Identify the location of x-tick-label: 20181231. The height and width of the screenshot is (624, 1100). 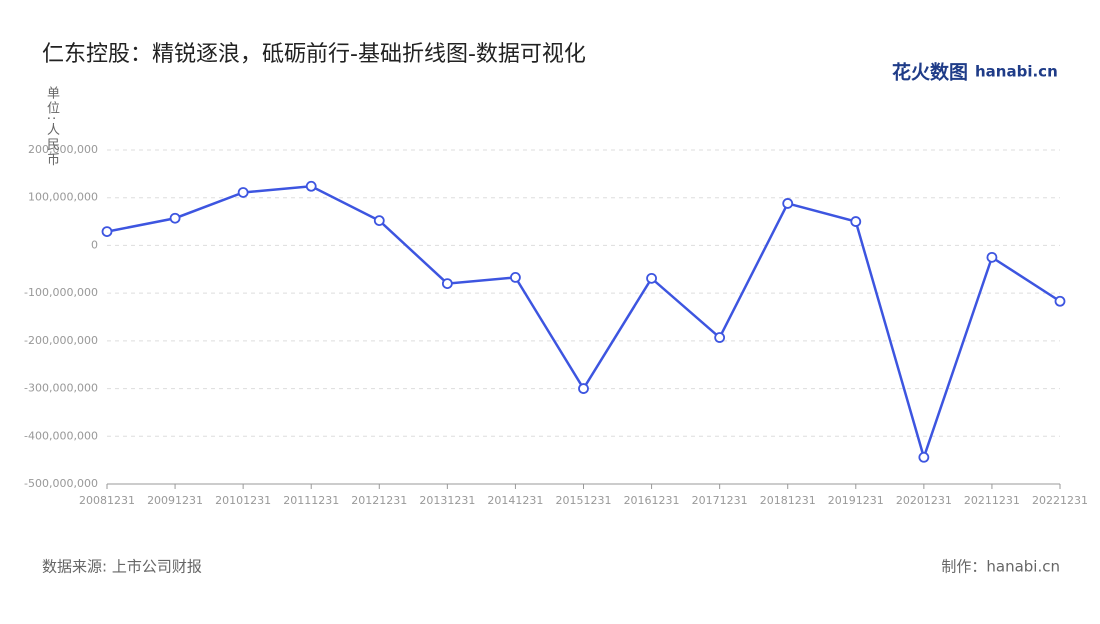
(788, 500).